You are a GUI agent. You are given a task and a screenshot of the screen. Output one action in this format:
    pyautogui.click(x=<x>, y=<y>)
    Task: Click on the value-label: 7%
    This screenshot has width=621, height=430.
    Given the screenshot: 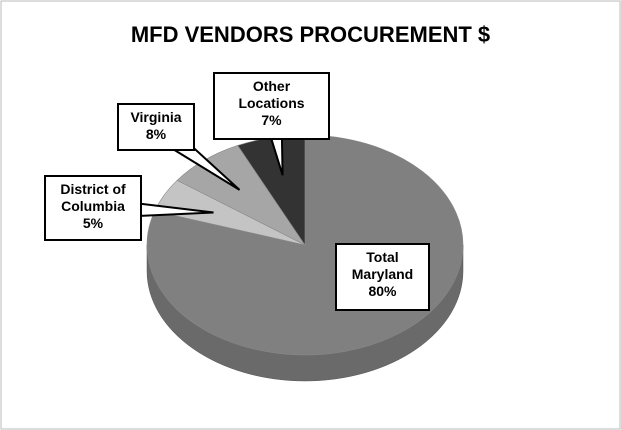 What is the action you would take?
    pyautogui.click(x=271, y=120)
    